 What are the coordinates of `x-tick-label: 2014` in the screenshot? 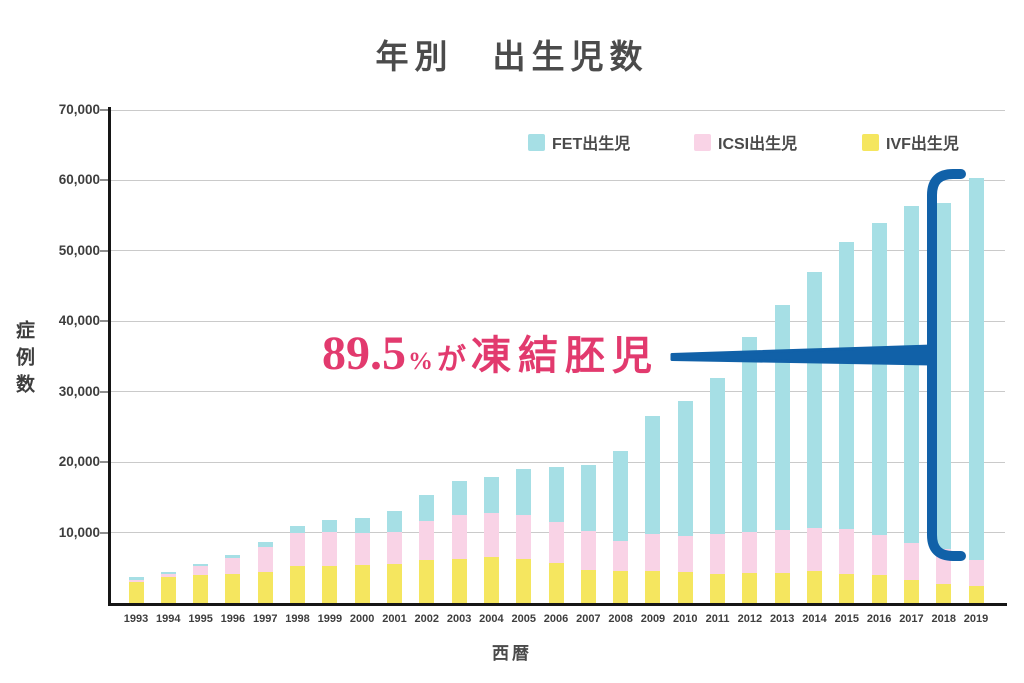 It's located at (814, 619).